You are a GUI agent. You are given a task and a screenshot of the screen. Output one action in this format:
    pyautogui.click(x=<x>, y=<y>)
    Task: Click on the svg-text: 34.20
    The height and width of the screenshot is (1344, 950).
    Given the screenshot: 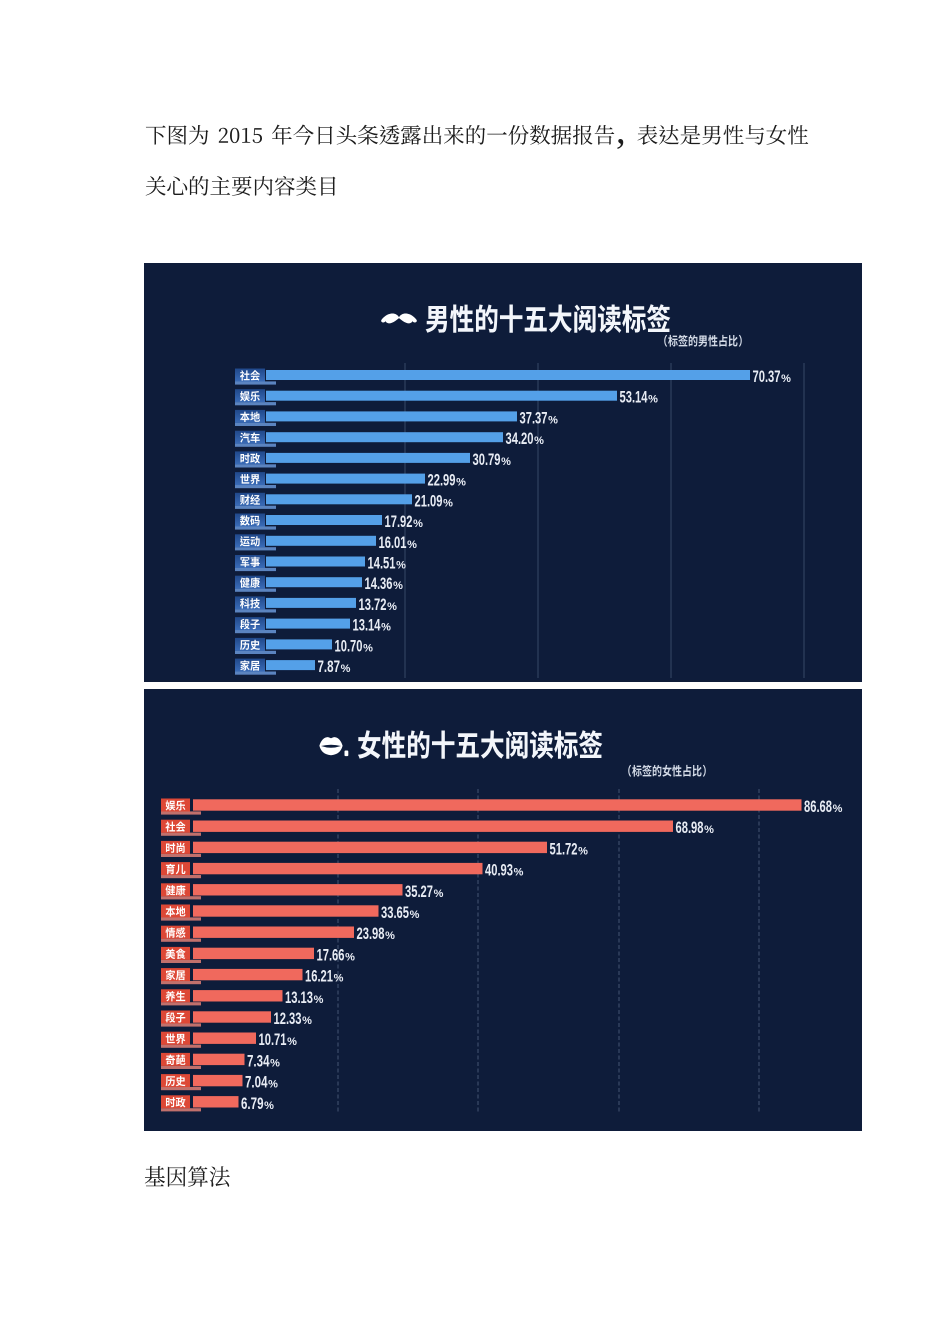 What is the action you would take?
    pyautogui.click(x=520, y=438)
    